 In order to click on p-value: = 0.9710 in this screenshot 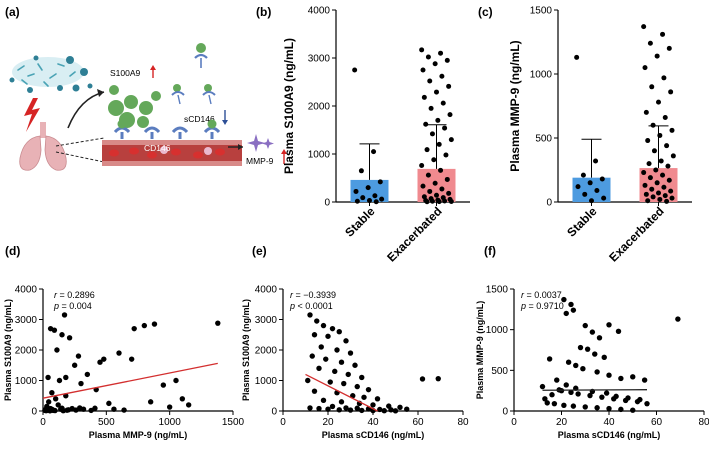, I will do `click(545, 306)`.